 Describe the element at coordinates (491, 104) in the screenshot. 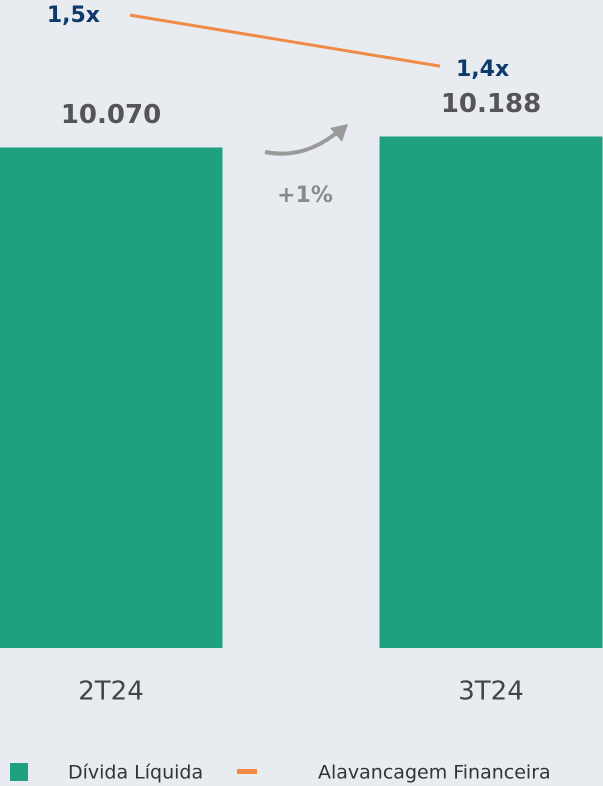

I see `bar-label: 10.188` at that location.